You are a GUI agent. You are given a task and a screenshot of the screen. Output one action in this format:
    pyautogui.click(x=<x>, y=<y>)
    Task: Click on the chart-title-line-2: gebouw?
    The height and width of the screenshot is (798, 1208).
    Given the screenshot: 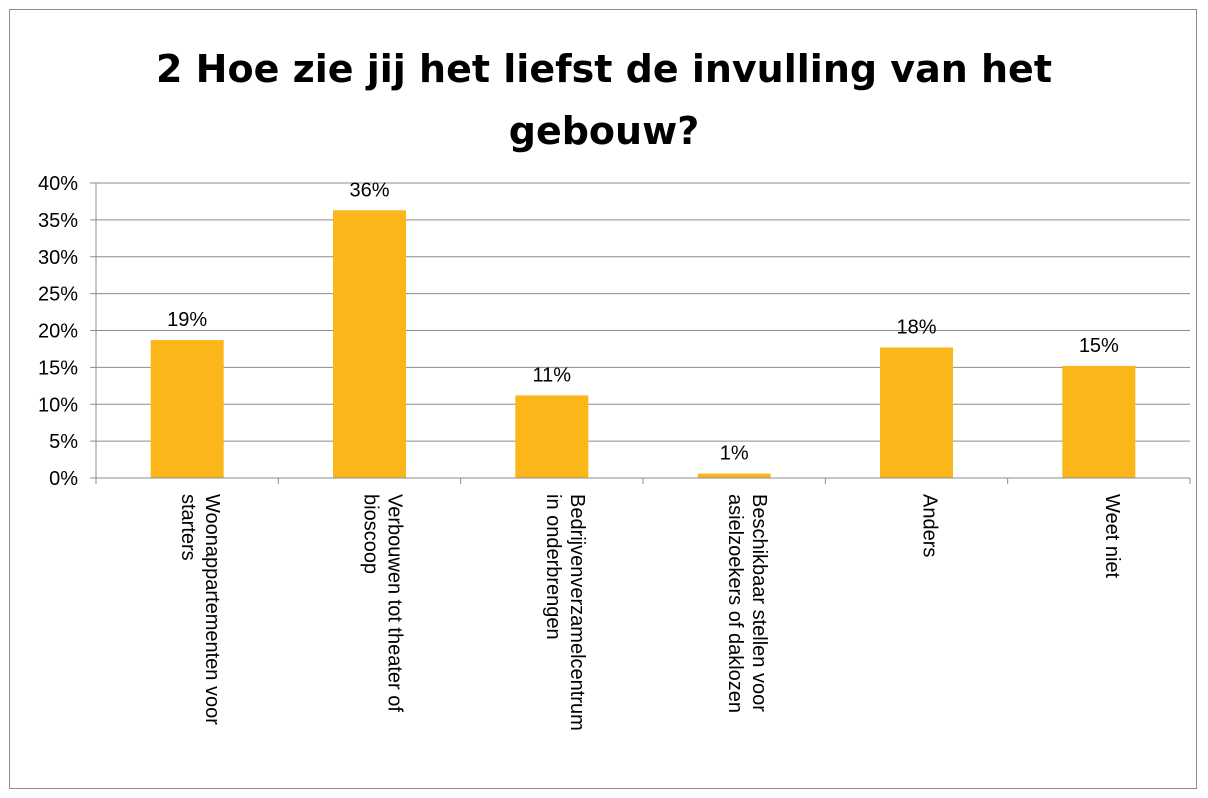 What is the action you would take?
    pyautogui.click(x=604, y=131)
    